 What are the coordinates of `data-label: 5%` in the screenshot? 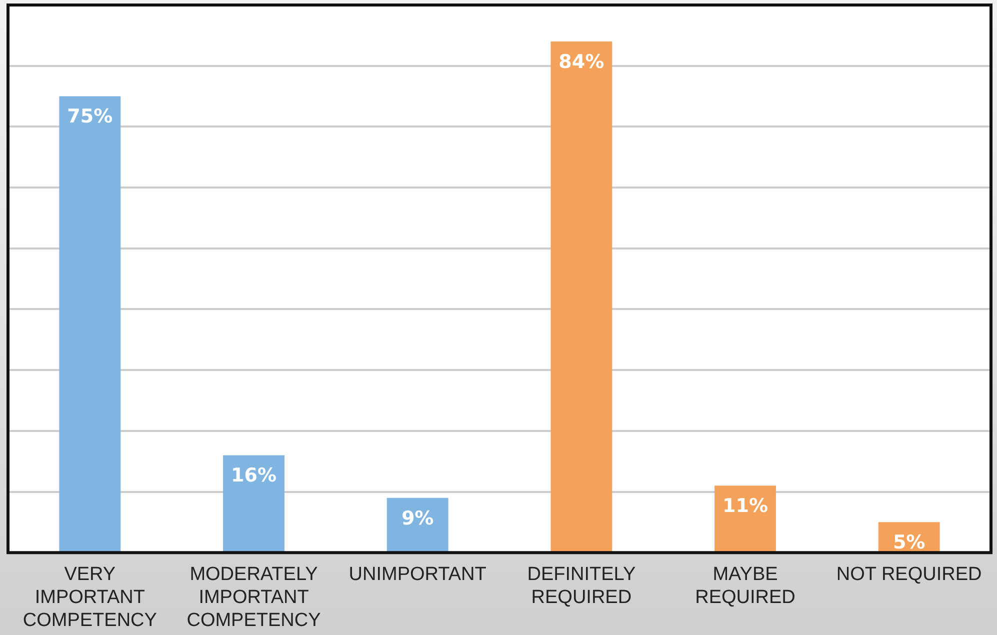 It's located at (909, 543).